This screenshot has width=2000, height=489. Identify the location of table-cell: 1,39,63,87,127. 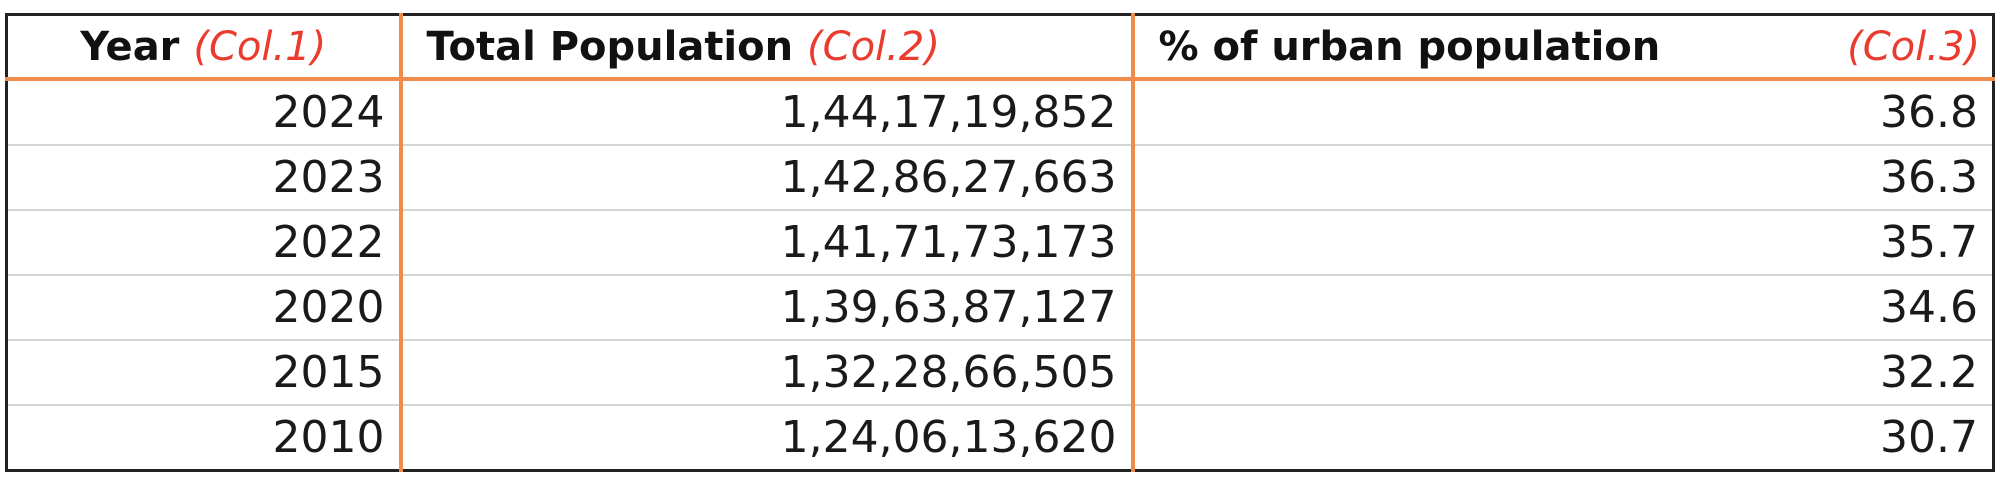
(765, 307).